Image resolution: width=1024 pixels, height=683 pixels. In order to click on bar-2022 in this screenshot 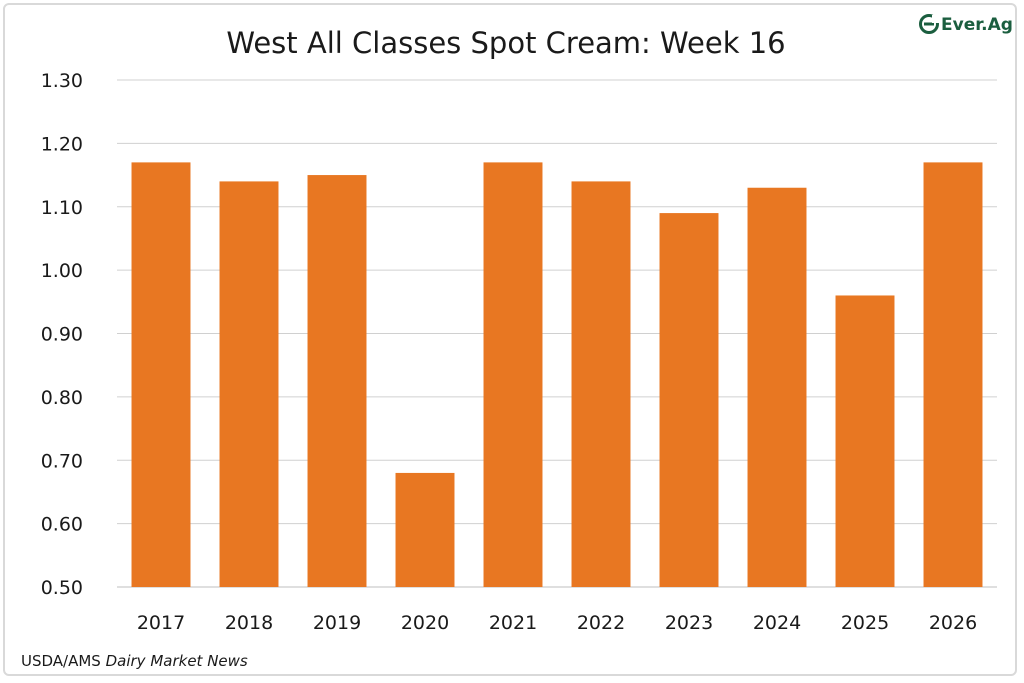, I will do `click(601, 384)`.